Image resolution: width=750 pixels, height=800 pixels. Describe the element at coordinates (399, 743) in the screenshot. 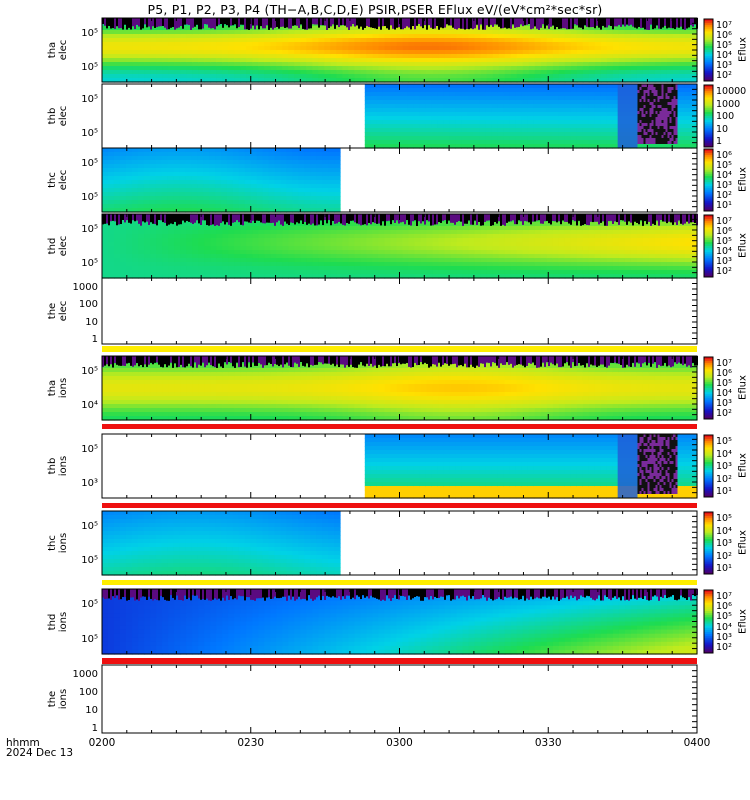

I see `x-tick-label: 0300` at that location.